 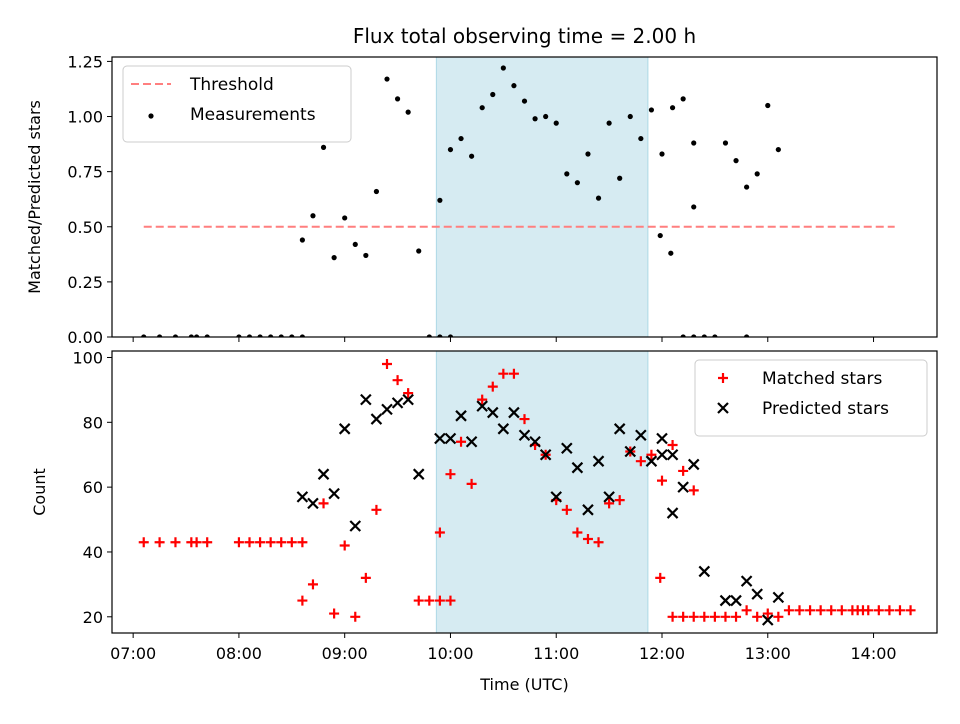 What do you see at coordinates (85, 117) in the screenshot?
I see `y-tick-label: 1.00` at bounding box center [85, 117].